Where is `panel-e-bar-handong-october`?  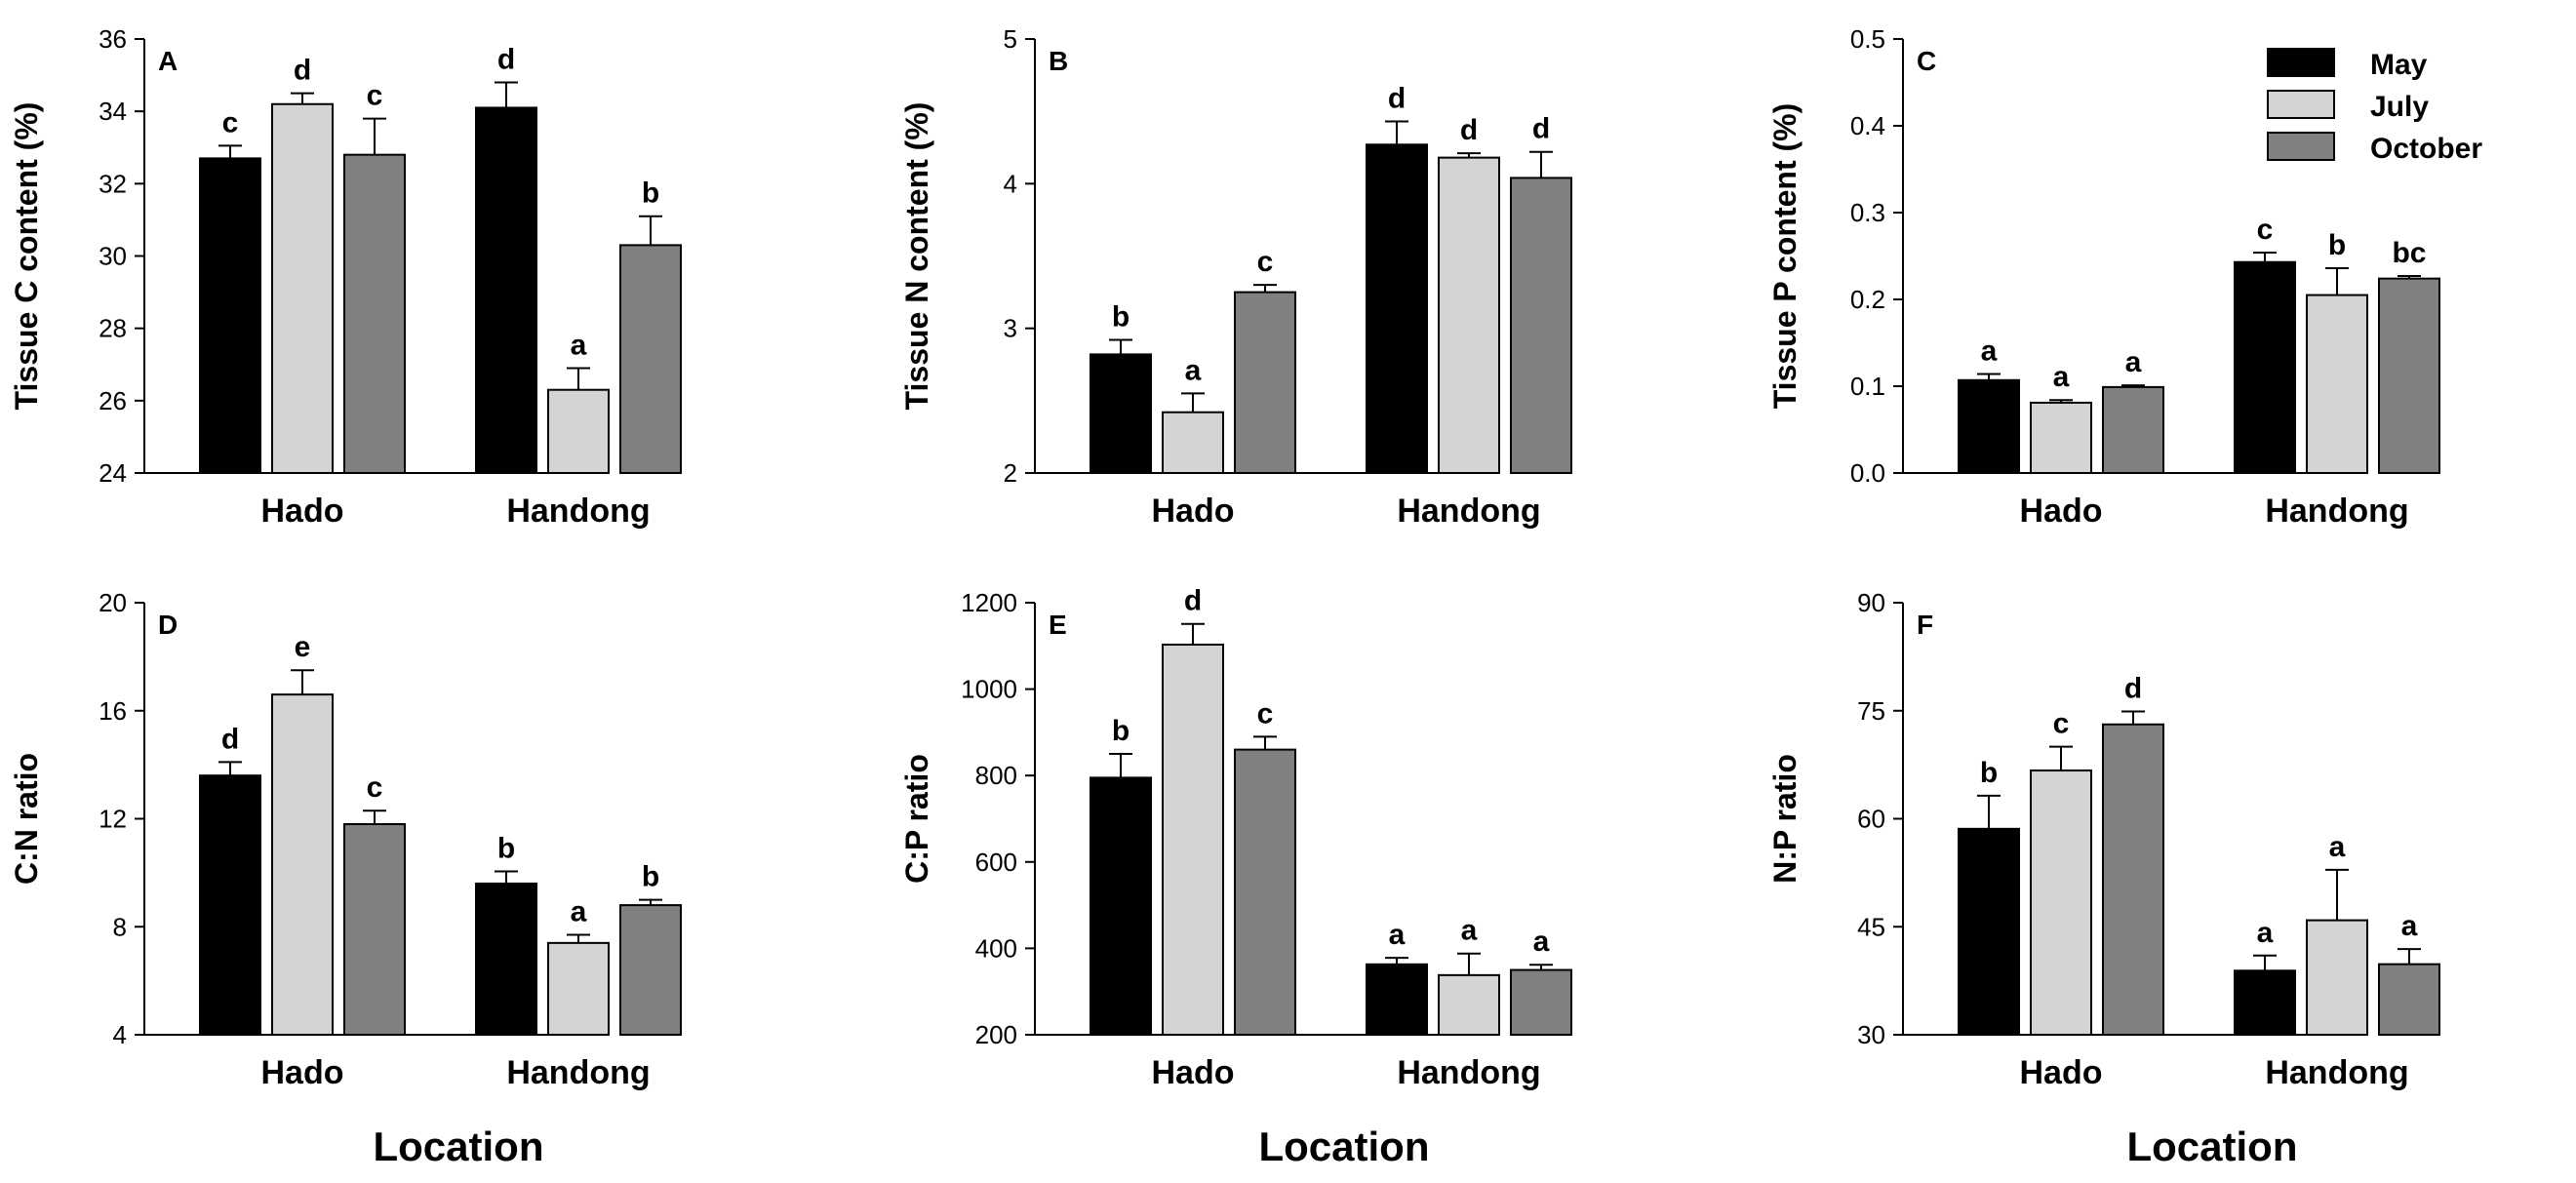 panel-e-bar-handong-october is located at coordinates (1541, 1002).